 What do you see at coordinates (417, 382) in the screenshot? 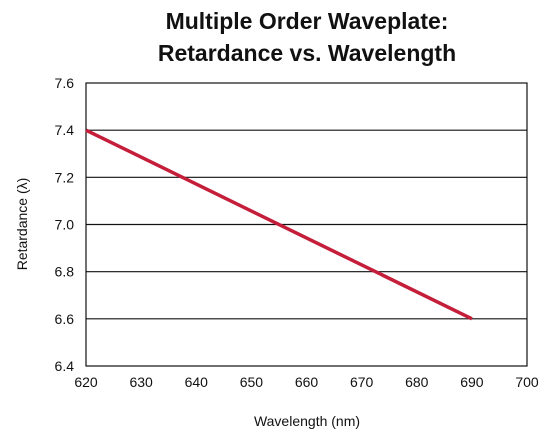
I see `x-tick-label-6: 680` at bounding box center [417, 382].